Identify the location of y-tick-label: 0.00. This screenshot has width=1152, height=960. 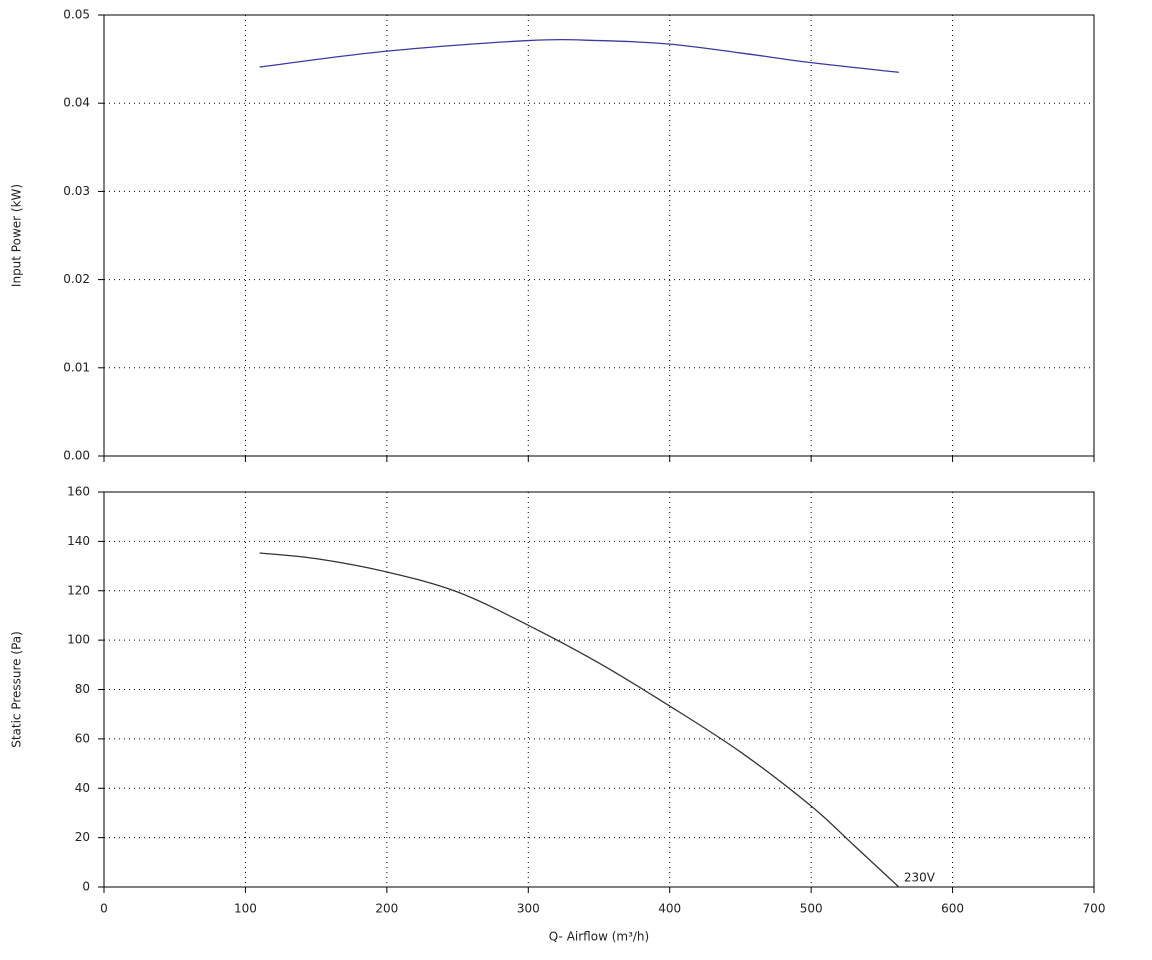
(76, 456).